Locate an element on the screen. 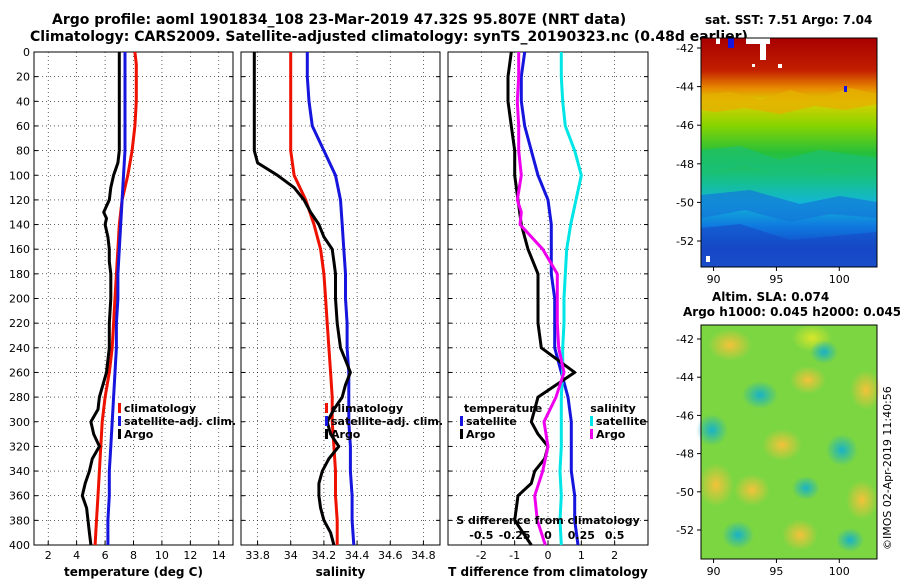 Image resolution: width=900 pixels, height=580 pixels. x-tick-label: -2 is located at coordinates (481, 555).